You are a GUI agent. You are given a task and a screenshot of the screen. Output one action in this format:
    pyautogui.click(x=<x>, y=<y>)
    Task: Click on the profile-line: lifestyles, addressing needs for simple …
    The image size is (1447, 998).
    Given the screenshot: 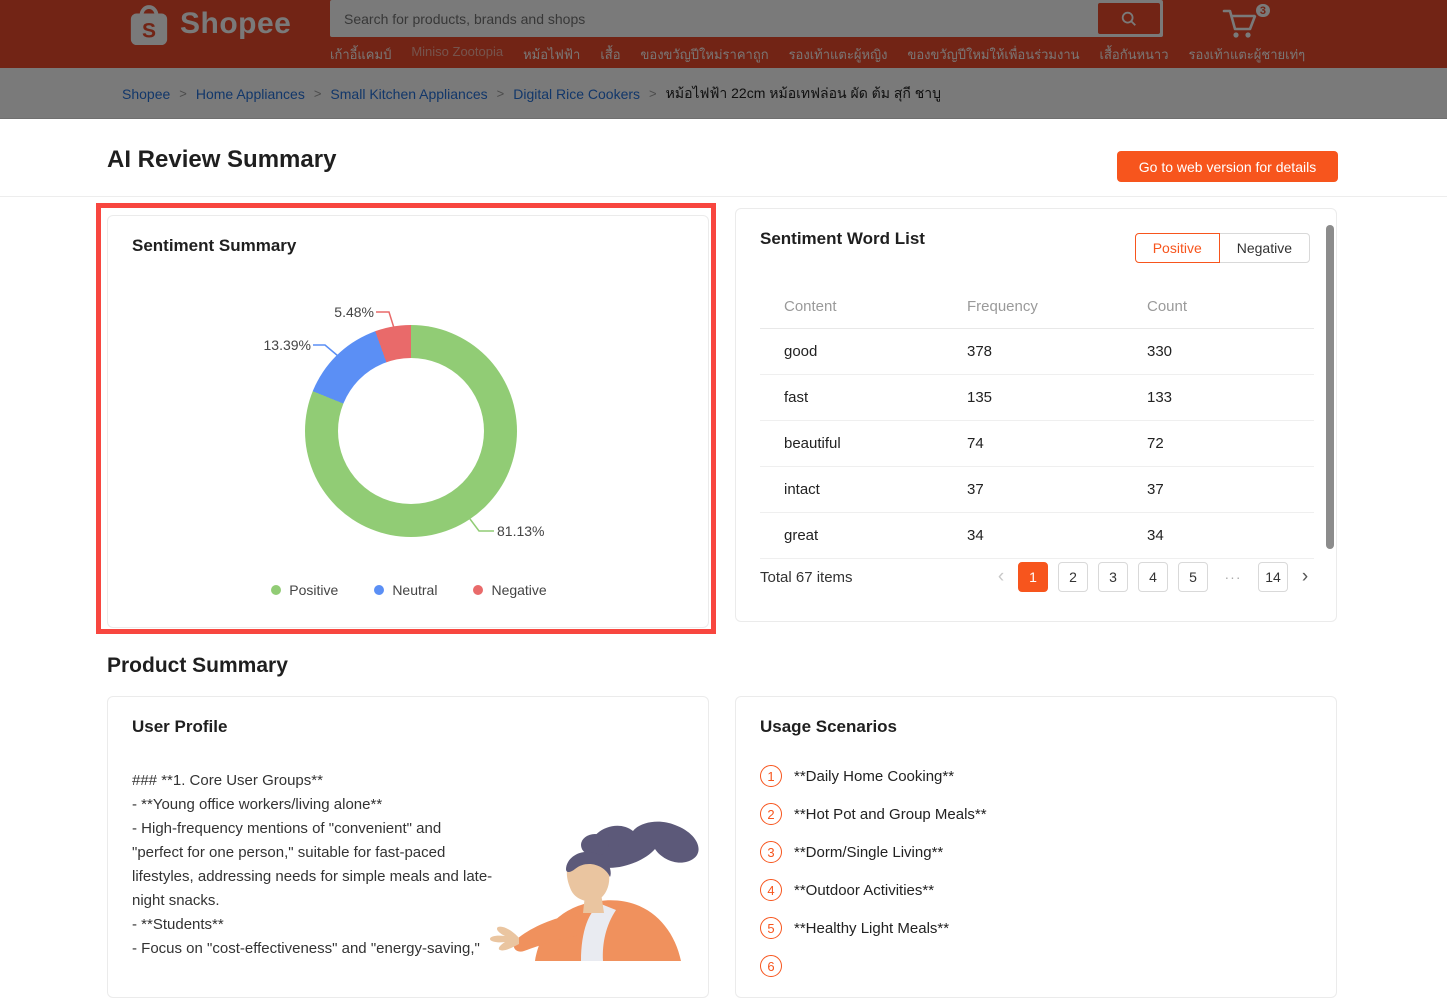 What is the action you would take?
    pyautogui.click(x=312, y=876)
    